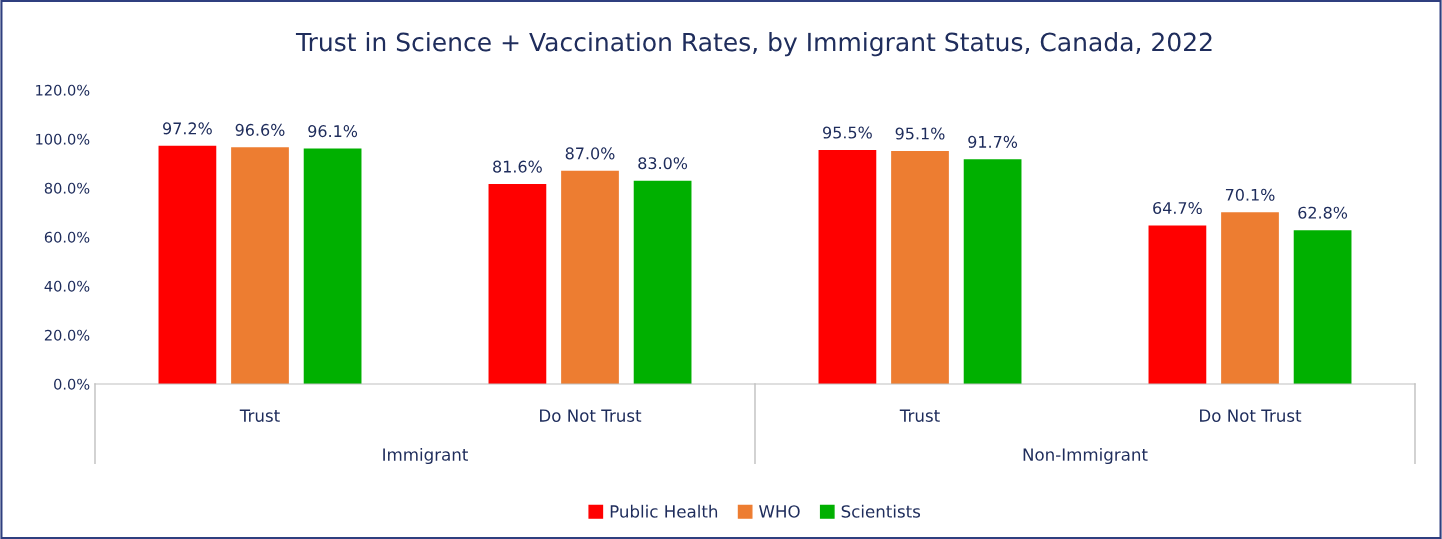 The width and height of the screenshot is (1442, 539). I want to click on data-label: 95.1%, so click(920, 133).